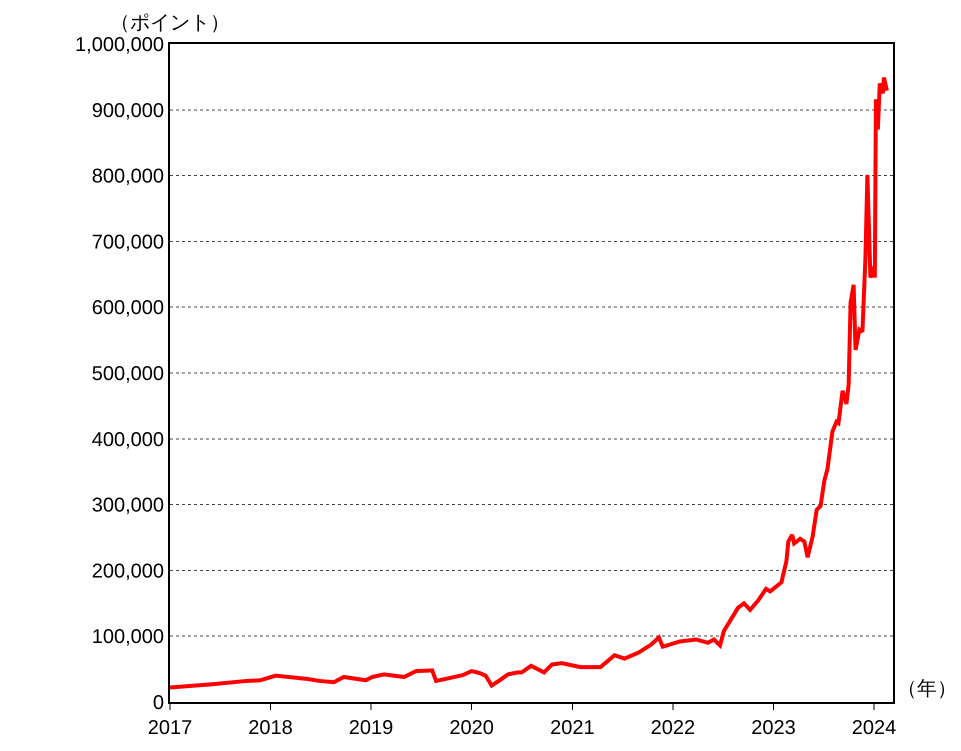 This screenshot has height=751, width=961. I want to click on y-tick-label: 500,000, so click(128, 374).